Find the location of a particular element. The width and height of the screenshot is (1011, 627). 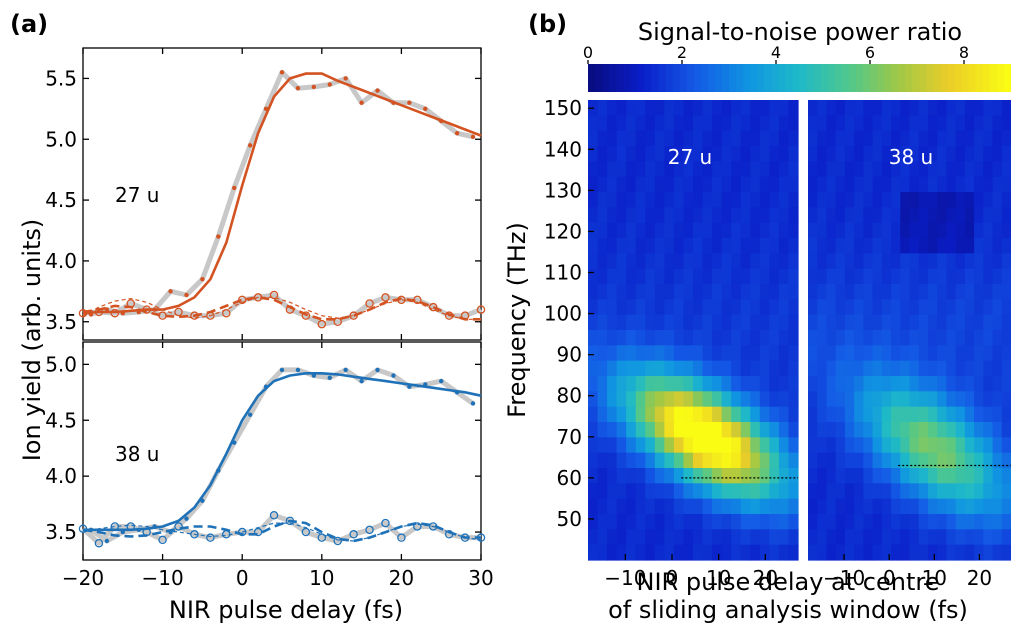

panel-b-xlabel-line1: NIR pulse delay at centre is located at coordinates (788, 582).